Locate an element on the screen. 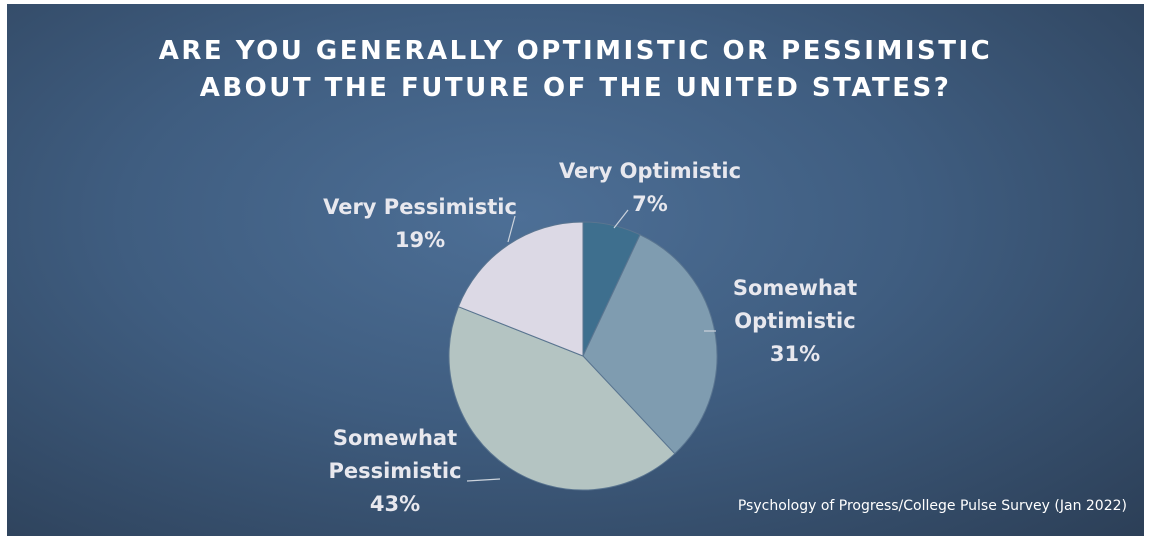  slice-label: Somewhat Pessimistic 43% is located at coordinates (395, 471).